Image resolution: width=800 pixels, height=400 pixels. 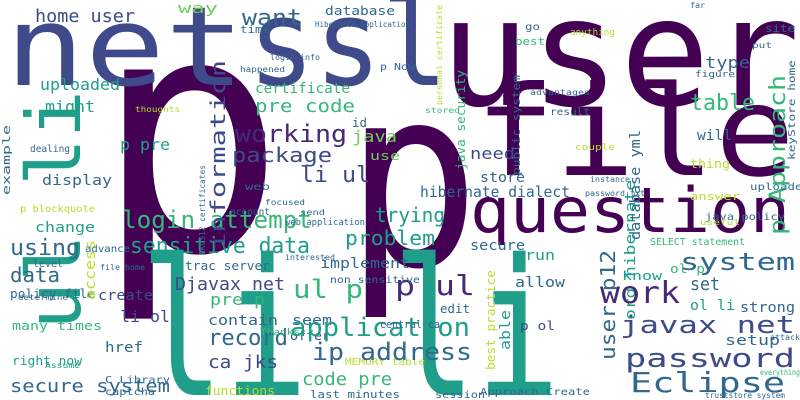 What do you see at coordinates (714, 136) in the screenshot?
I see `word: will` at bounding box center [714, 136].